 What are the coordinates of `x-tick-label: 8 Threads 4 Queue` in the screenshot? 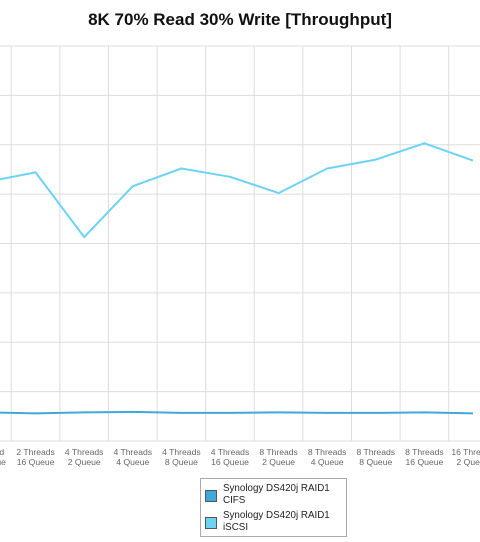 It's located at (327, 457).